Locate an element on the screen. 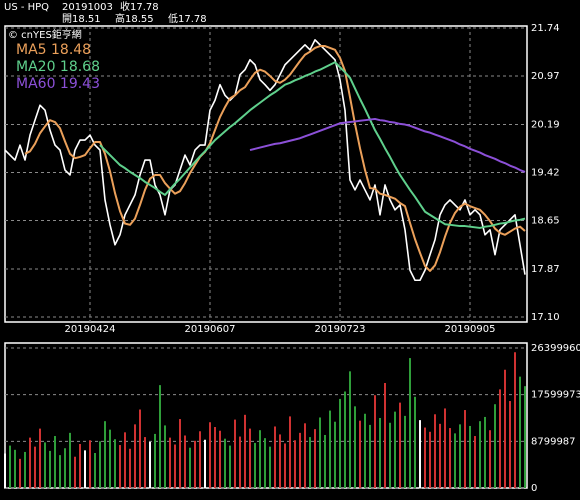 This screenshot has width=580, height=500. x-tick-label: 20190424 is located at coordinates (90, 329).